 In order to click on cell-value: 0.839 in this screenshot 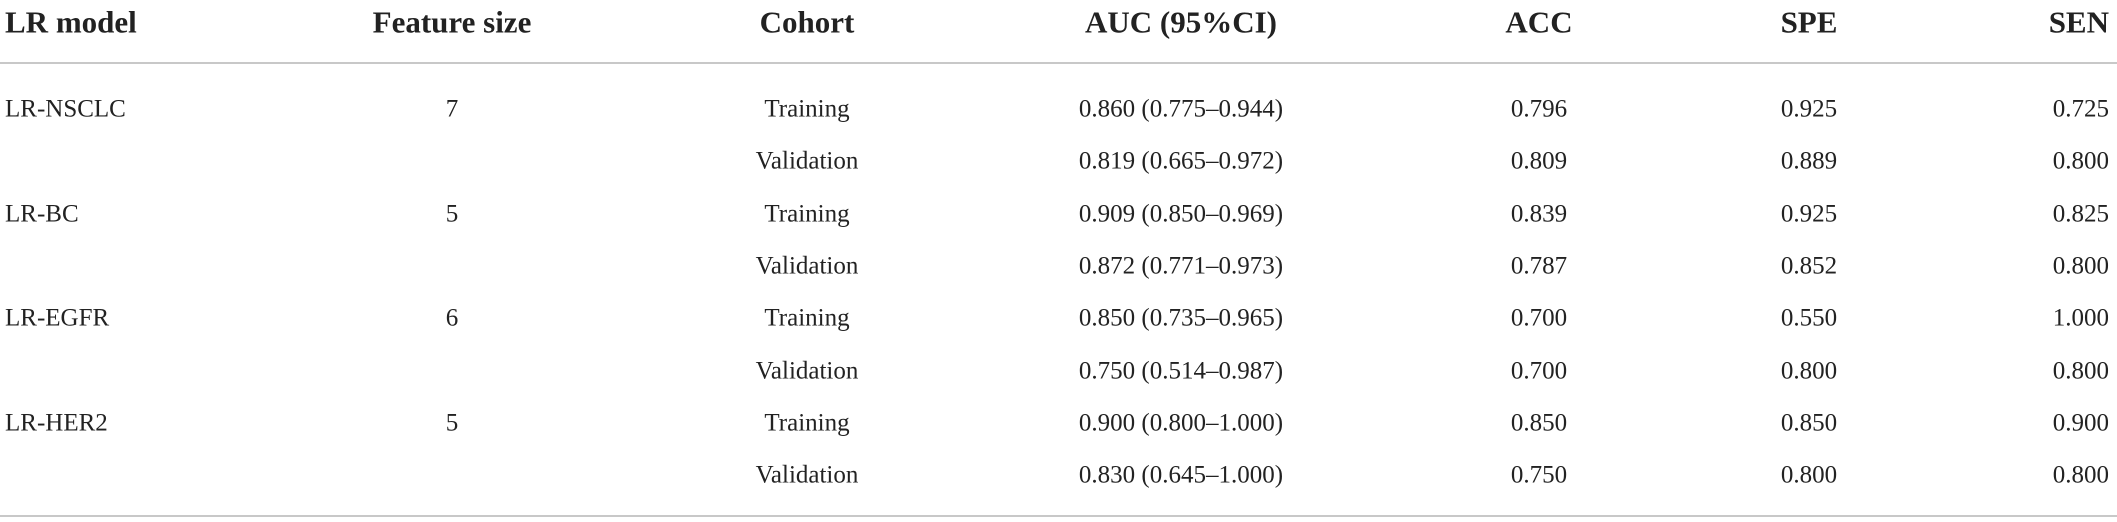, I will do `click(1539, 214)`.